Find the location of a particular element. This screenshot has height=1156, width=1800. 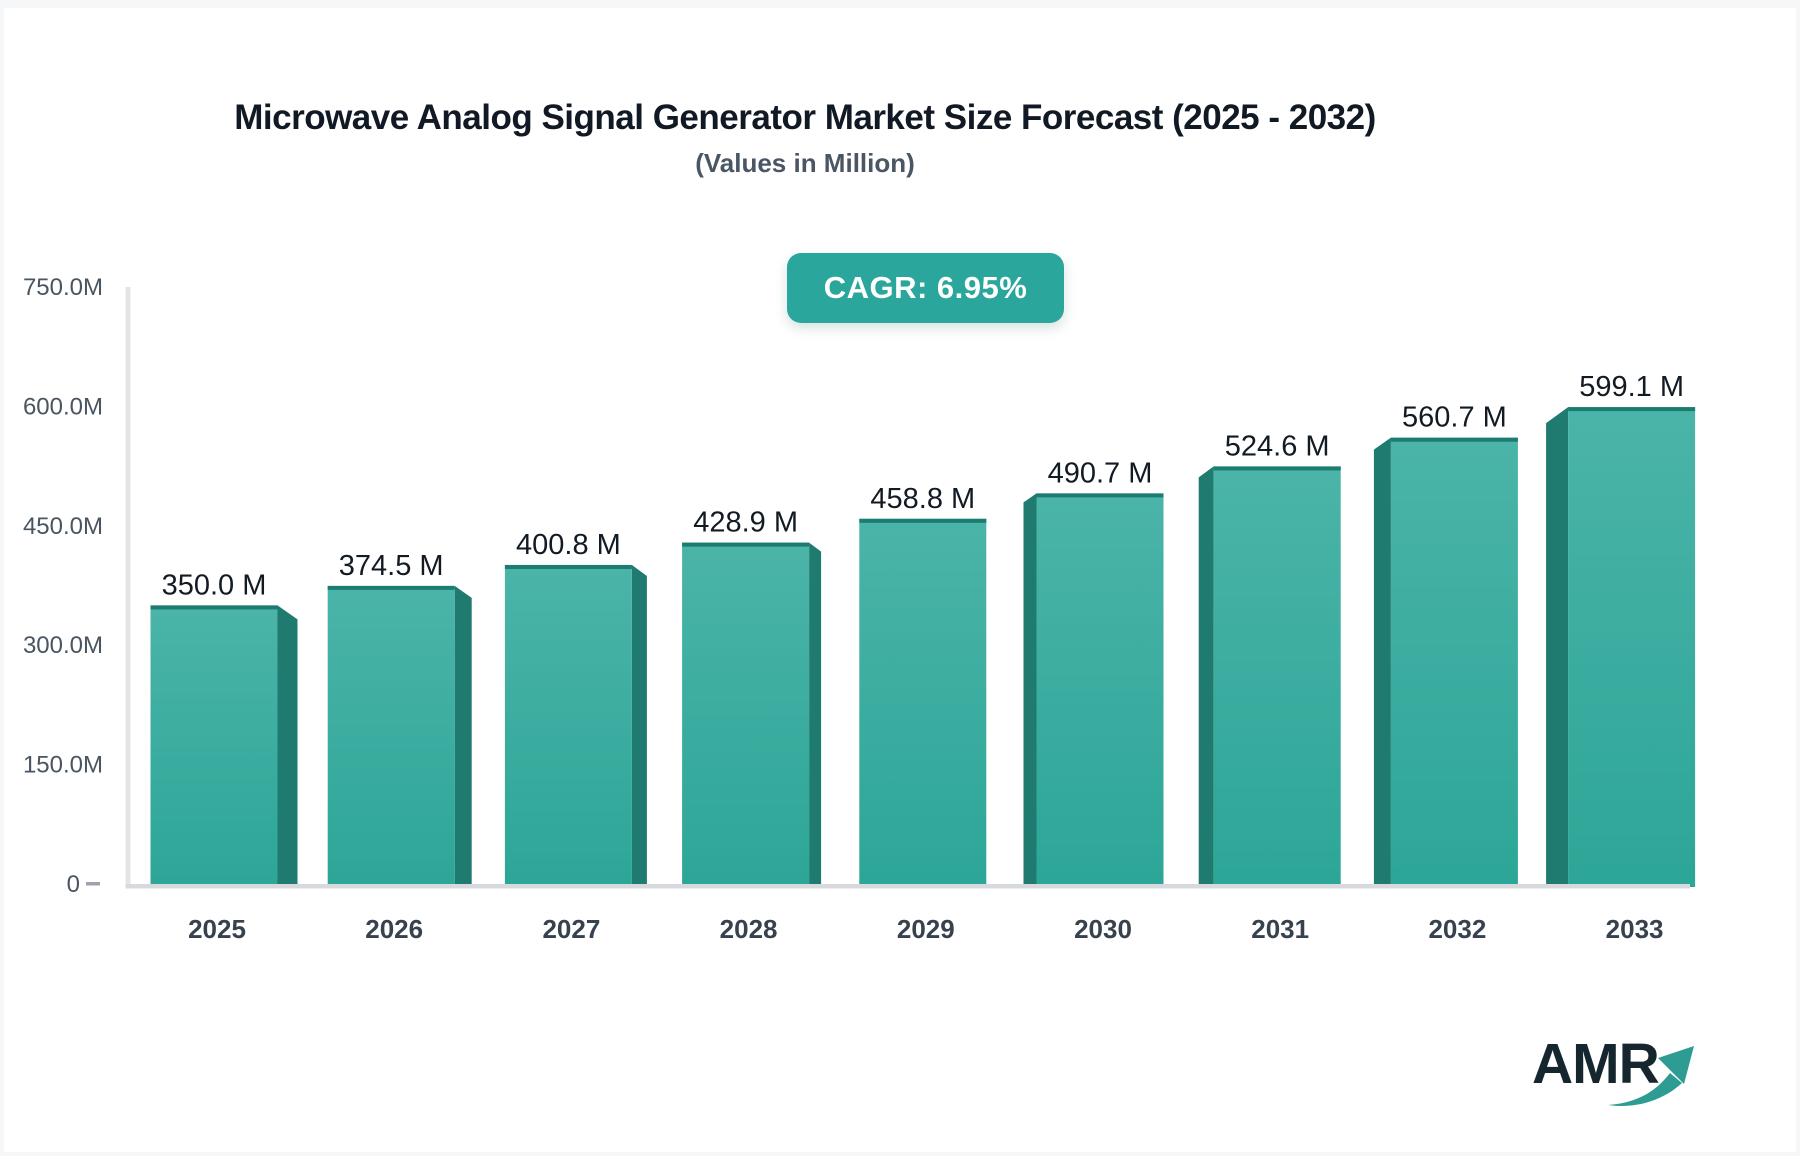

bar-value-label: 560.7 M is located at coordinates (1454, 418).